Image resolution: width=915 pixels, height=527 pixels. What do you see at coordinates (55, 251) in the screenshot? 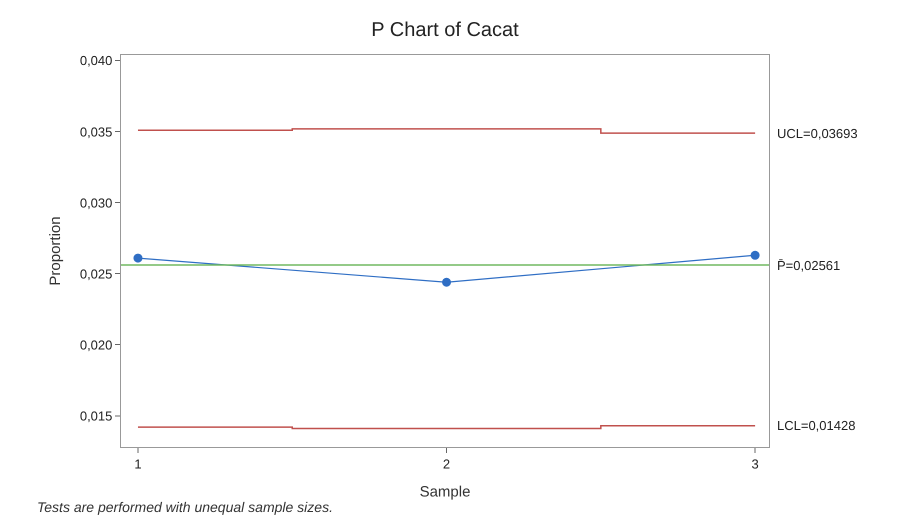
I see `y-axis-title: Proportion` at bounding box center [55, 251].